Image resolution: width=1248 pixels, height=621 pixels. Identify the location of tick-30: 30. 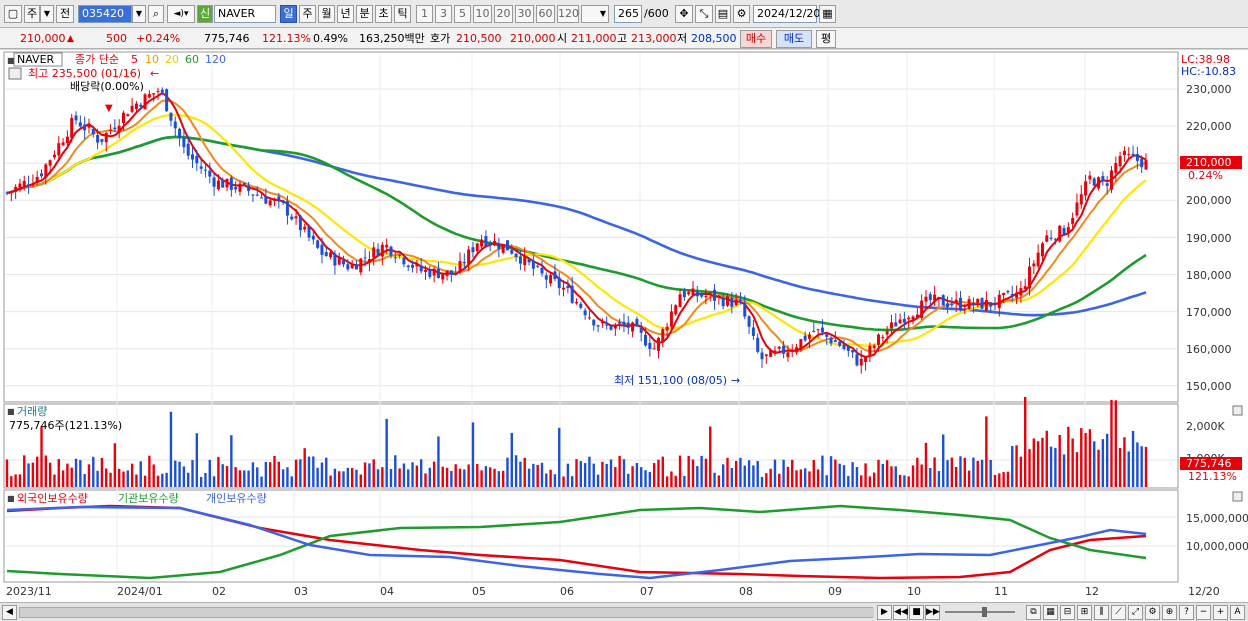
(524, 14).